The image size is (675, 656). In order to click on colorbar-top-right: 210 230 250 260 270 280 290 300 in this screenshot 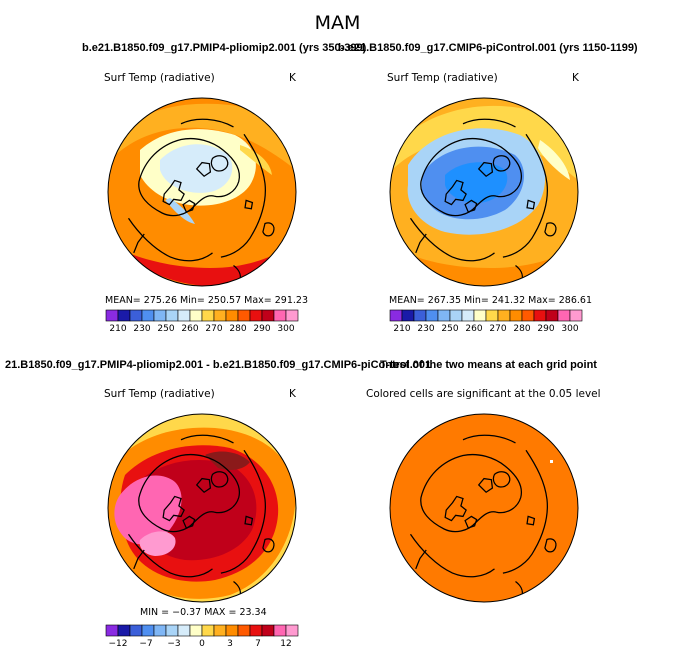, I will do `click(486, 321)`.